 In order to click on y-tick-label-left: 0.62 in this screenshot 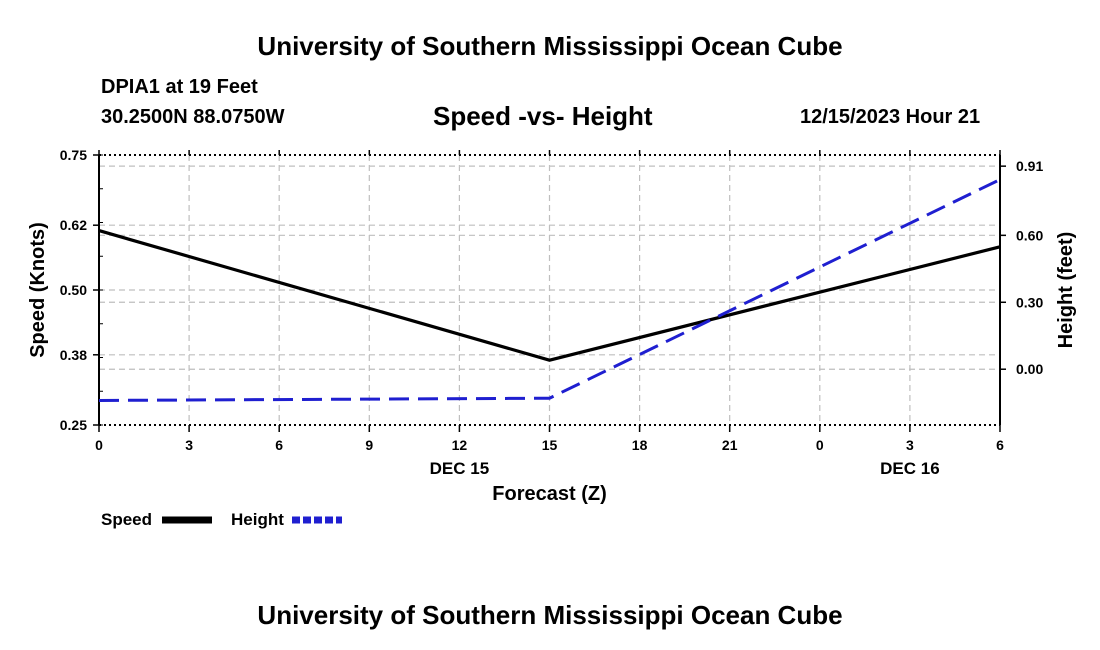, I will do `click(73, 225)`.